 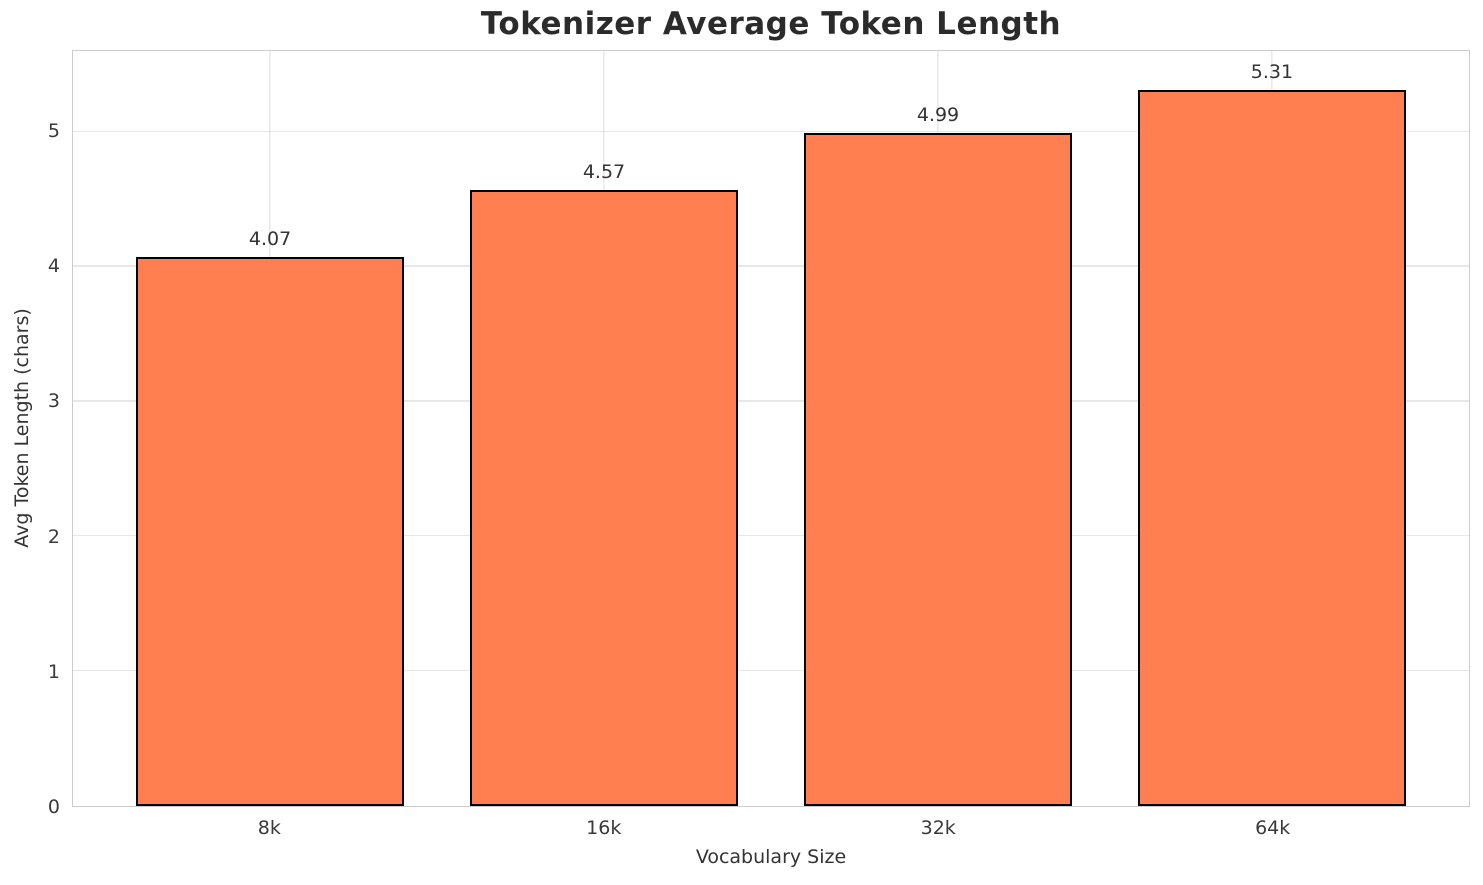 What do you see at coordinates (53, 131) in the screenshot?
I see `y-tick-label: 5` at bounding box center [53, 131].